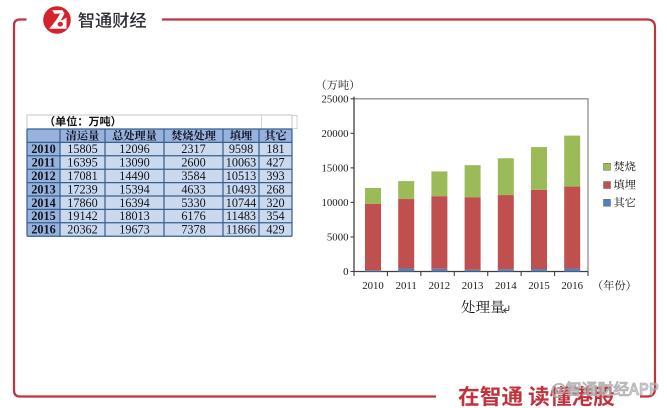  Describe the element at coordinates (193, 230) in the screenshot. I see `svg-text: 7378` at that location.